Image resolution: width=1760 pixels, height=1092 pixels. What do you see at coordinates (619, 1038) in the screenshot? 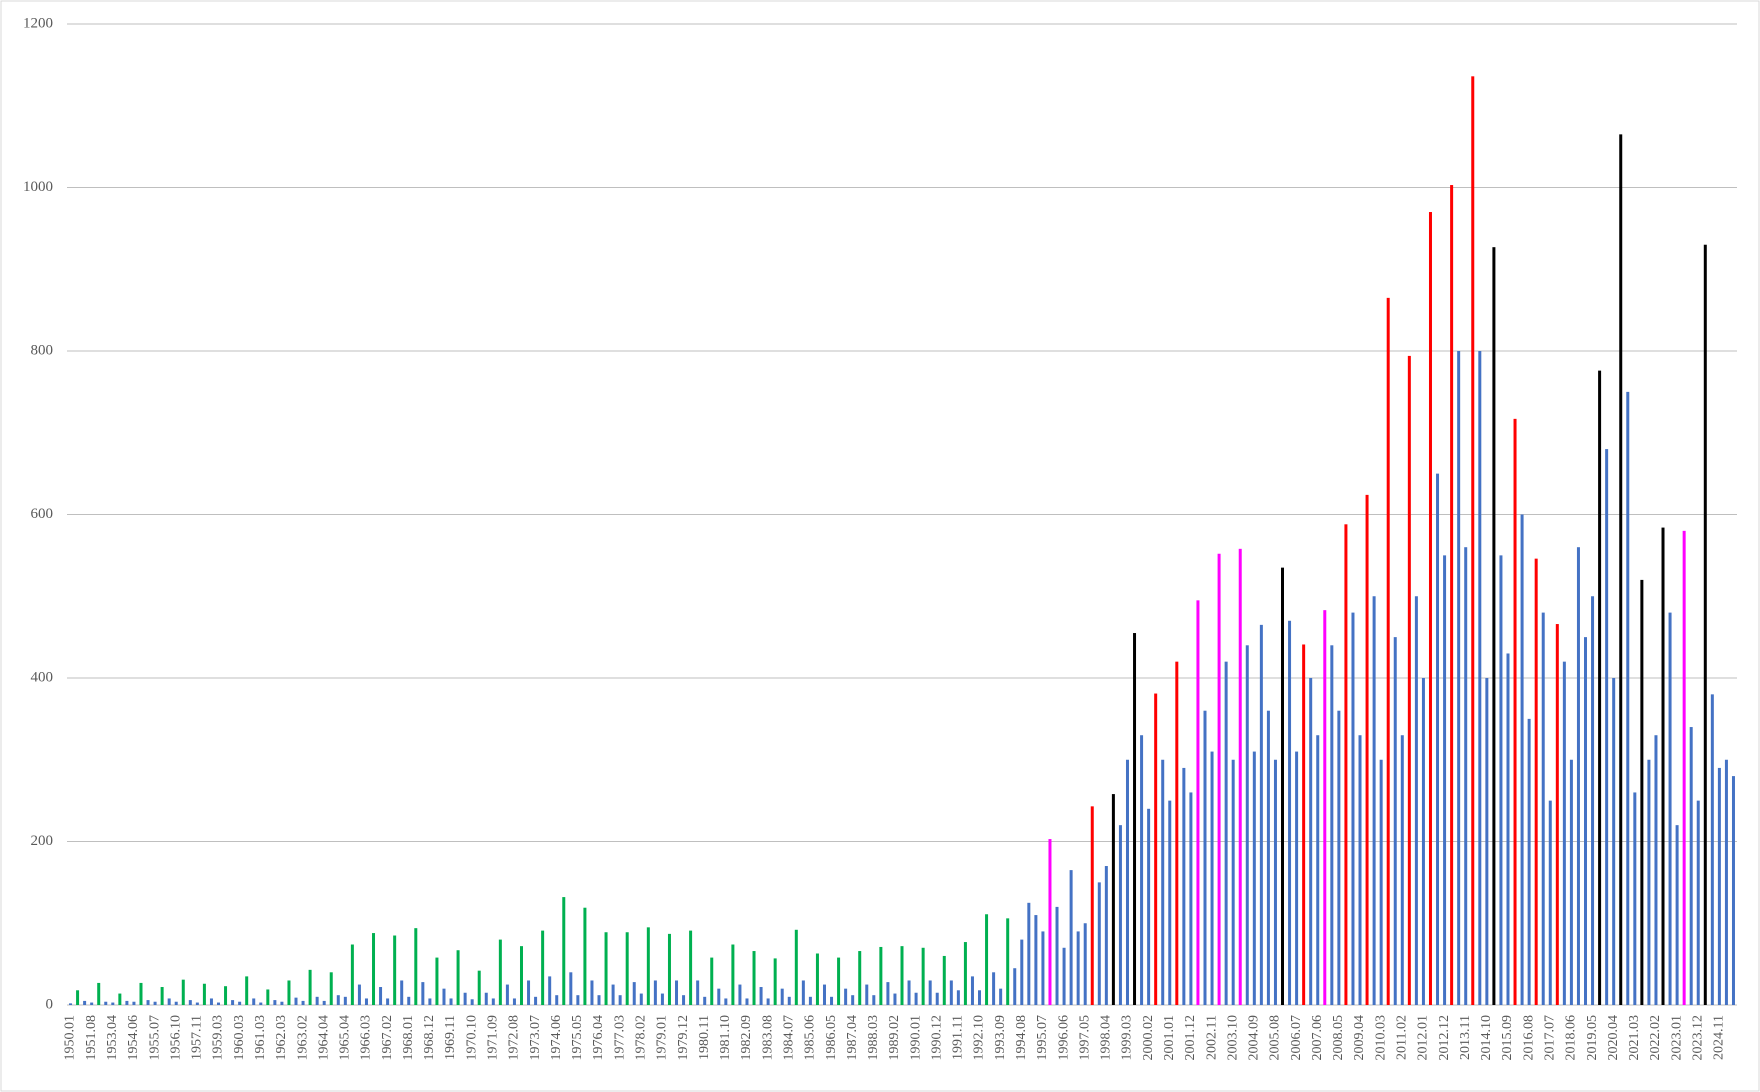
I see `x-tick-label: 1977.03` at bounding box center [619, 1038].